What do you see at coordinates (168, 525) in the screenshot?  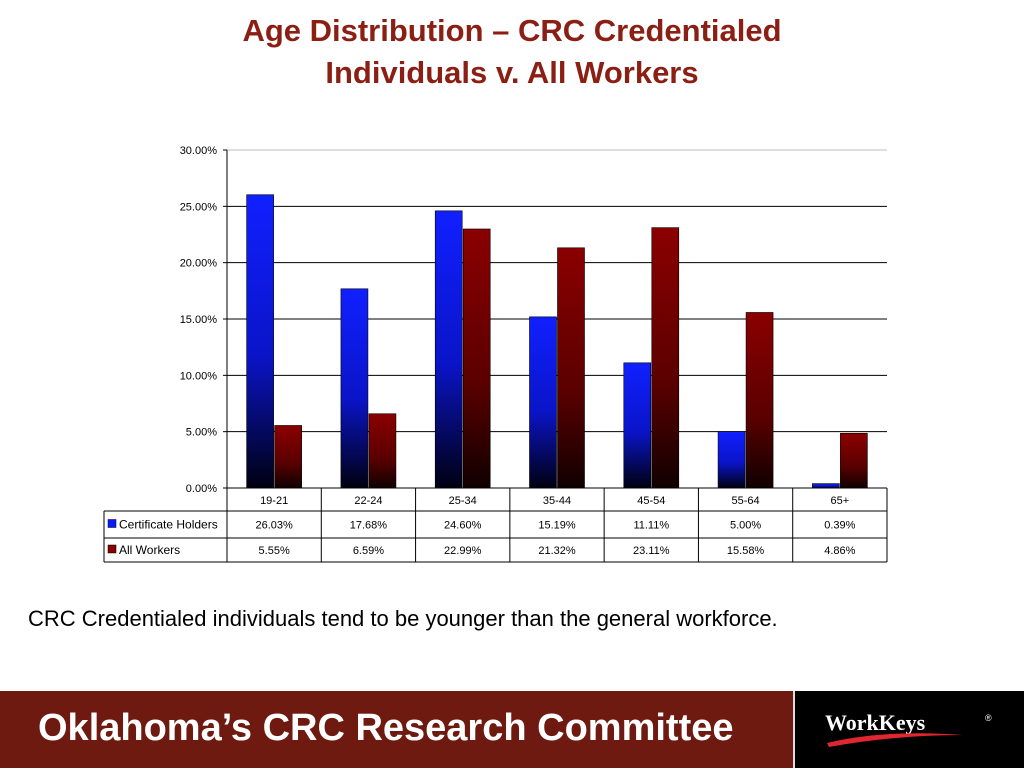 I see `legend-label: Certificate Holders` at bounding box center [168, 525].